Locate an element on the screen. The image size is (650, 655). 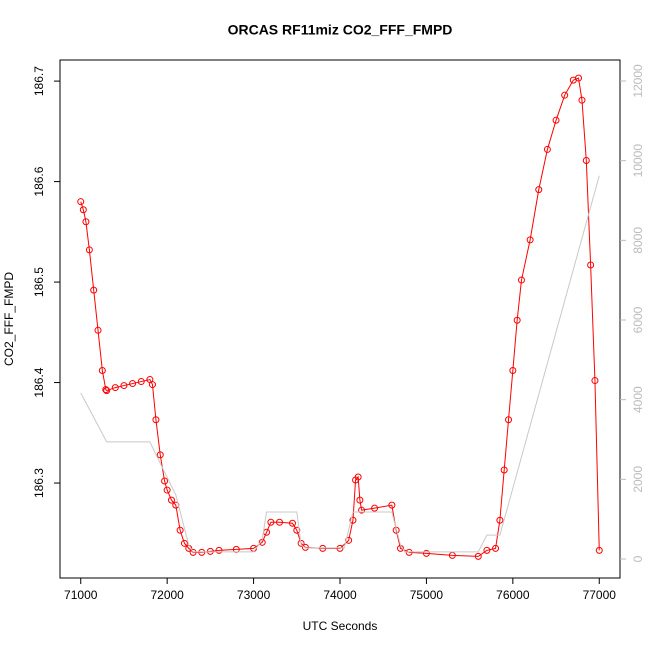
x-tick-label: 71000 is located at coordinates (81, 595).